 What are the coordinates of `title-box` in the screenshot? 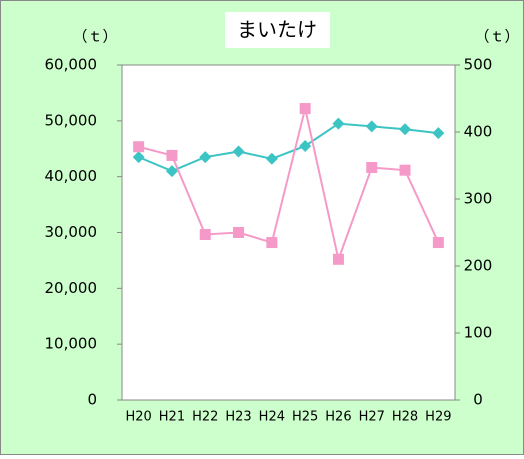 It's located at (277, 30).